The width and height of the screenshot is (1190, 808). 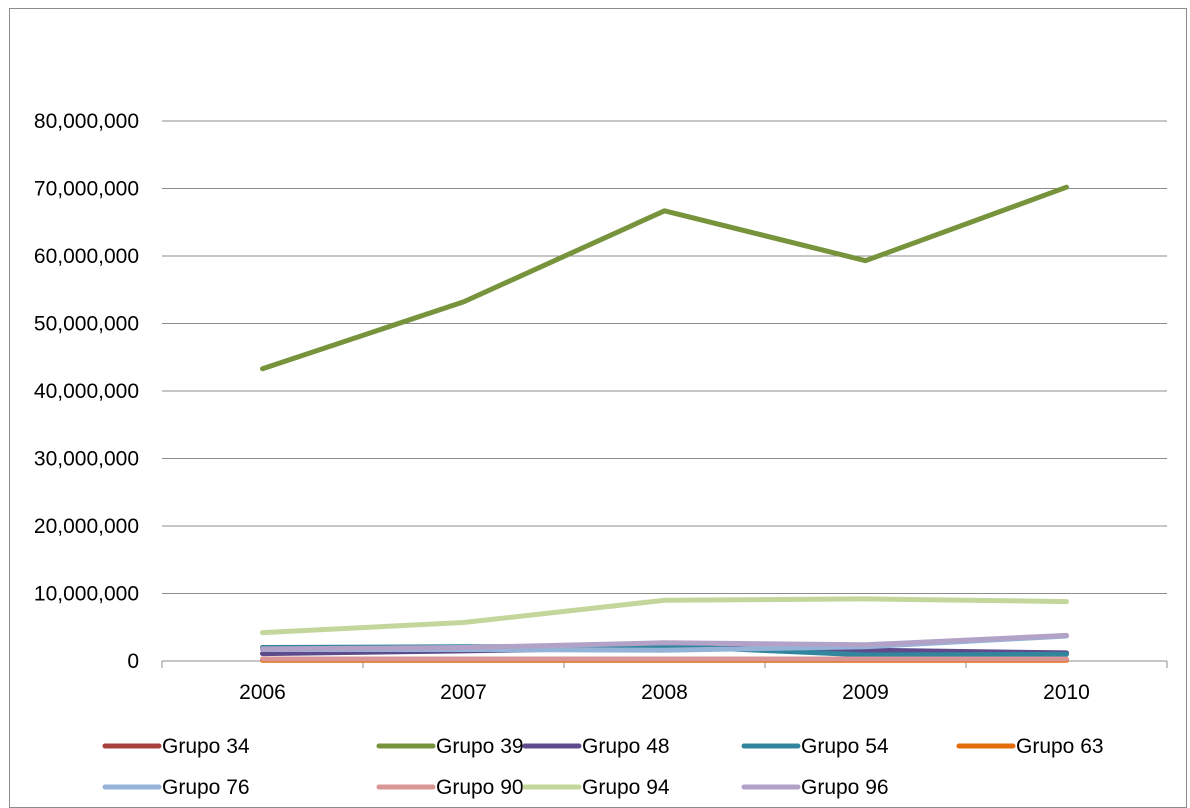 What do you see at coordinates (86, 459) in the screenshot?
I see `y-tick-label: 30,000,000` at bounding box center [86, 459].